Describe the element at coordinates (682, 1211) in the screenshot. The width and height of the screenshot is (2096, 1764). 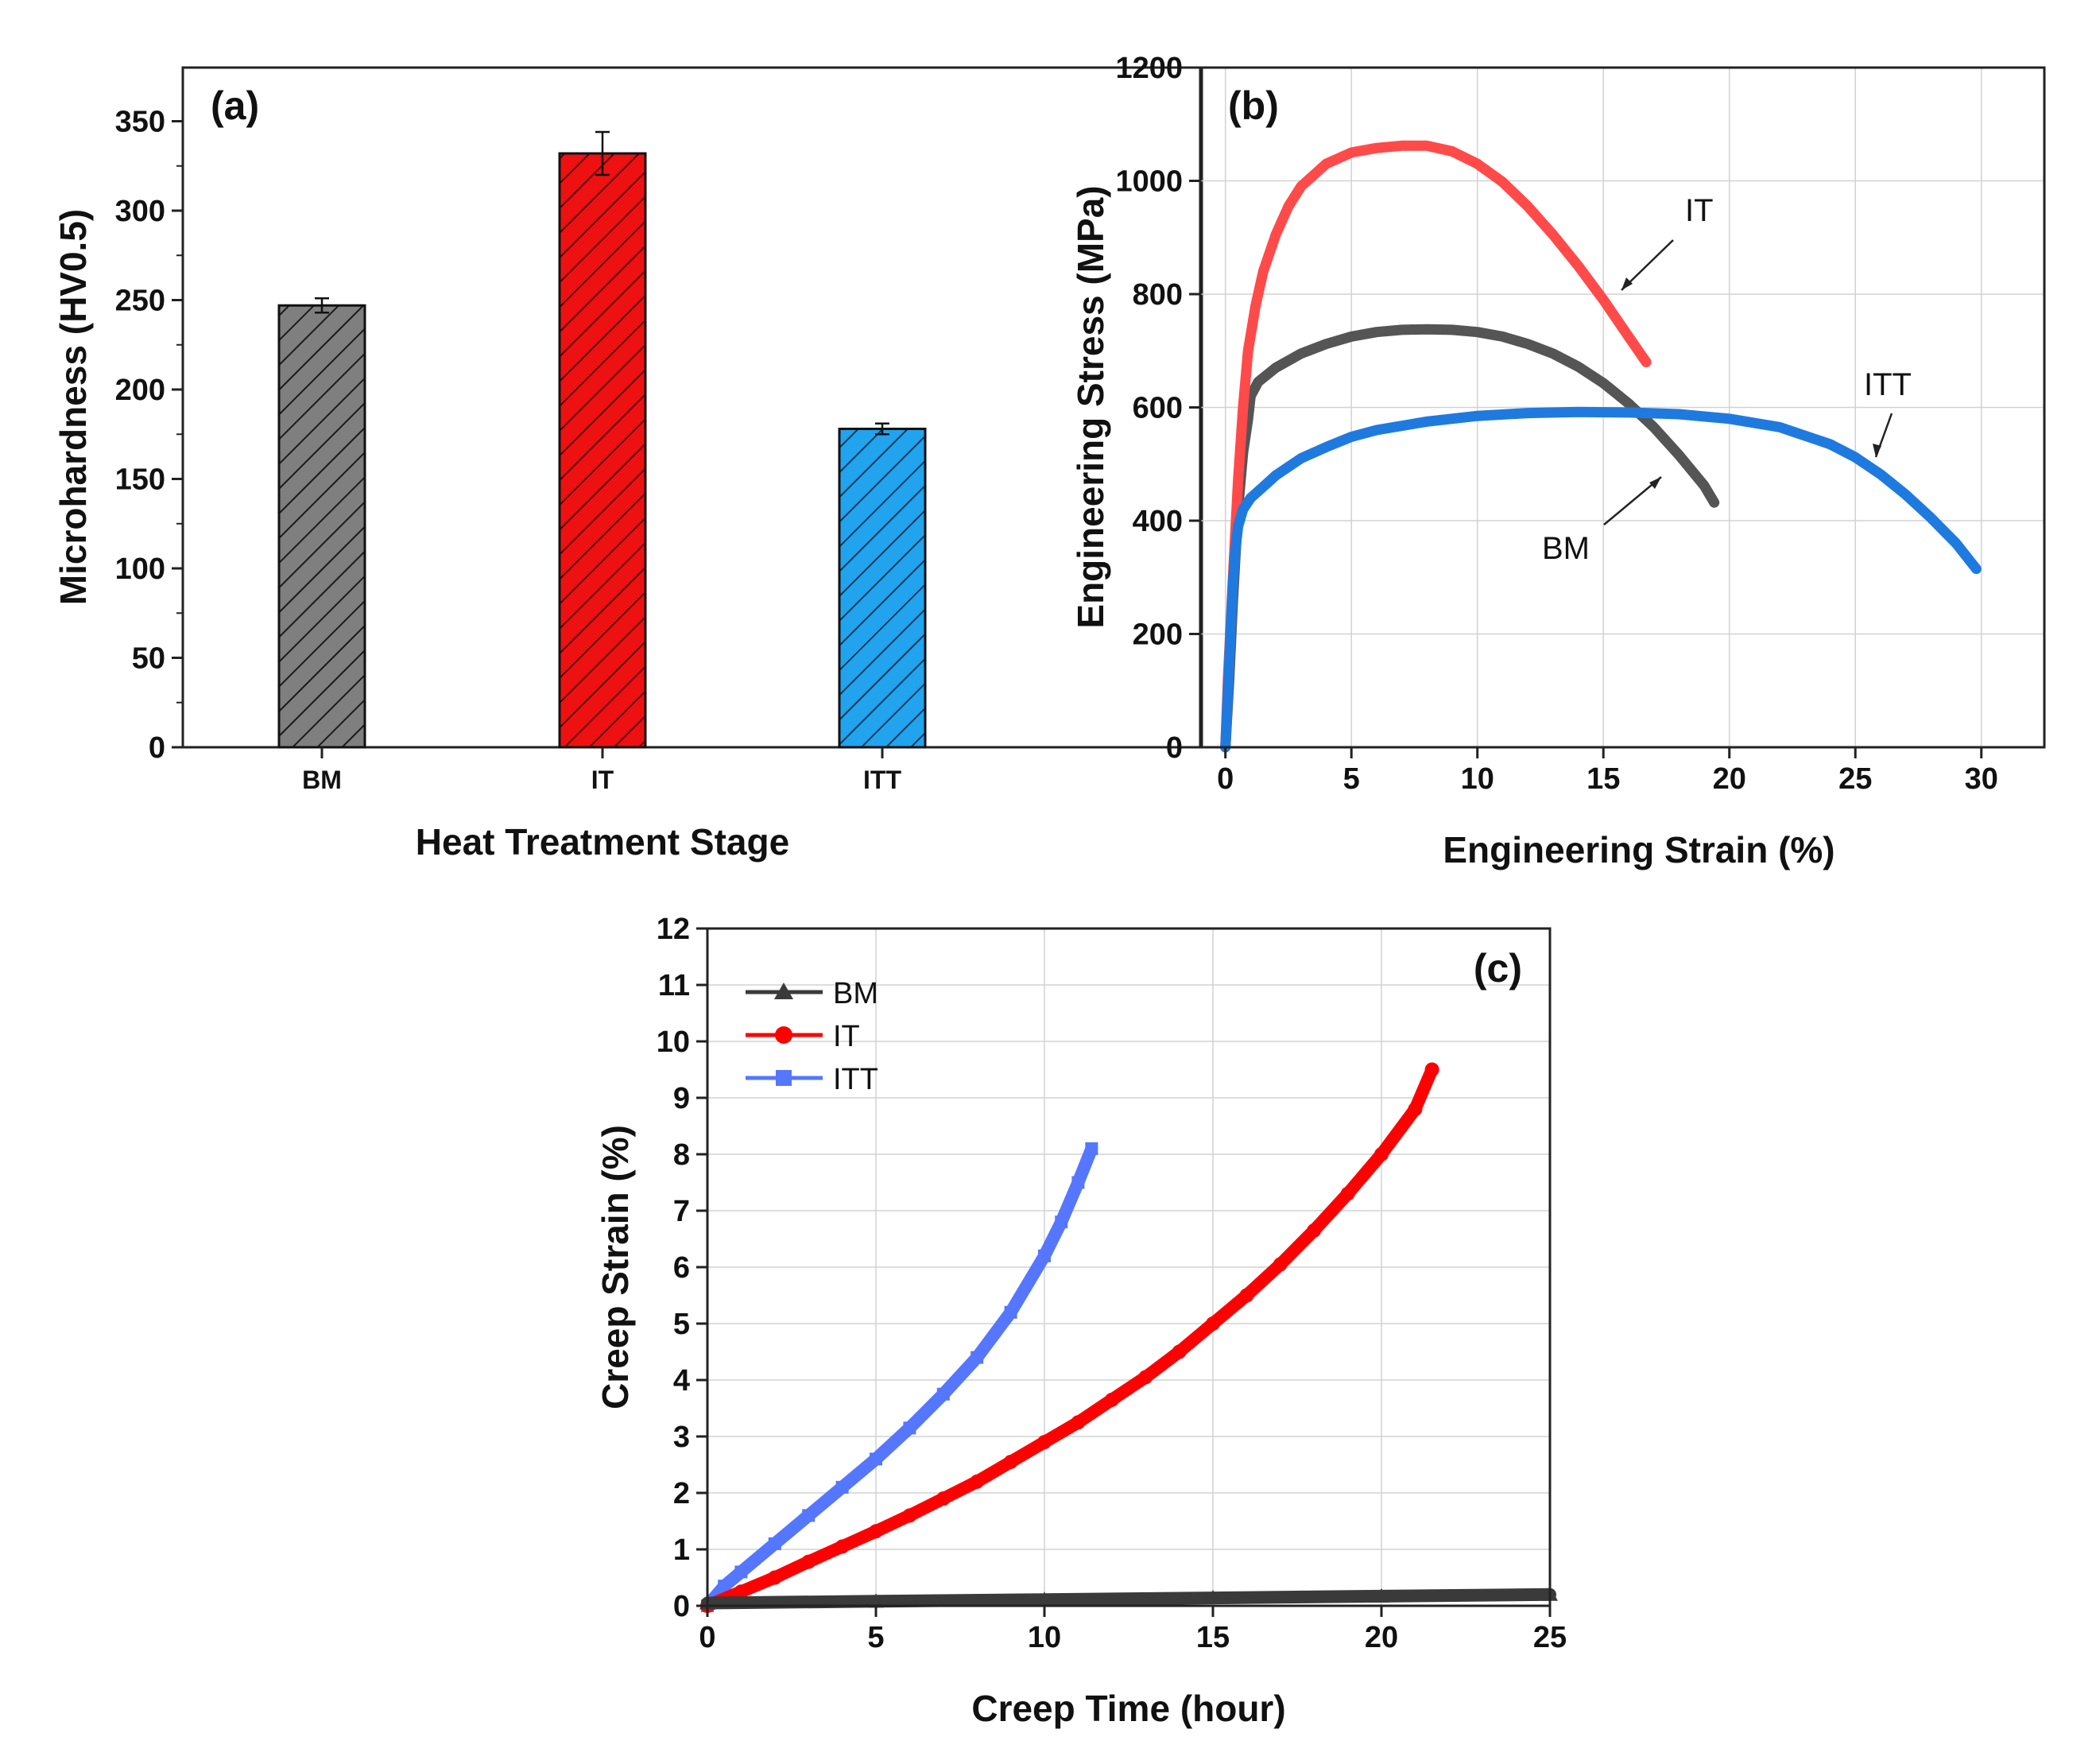
I see `c-ytick-label: 7` at that location.